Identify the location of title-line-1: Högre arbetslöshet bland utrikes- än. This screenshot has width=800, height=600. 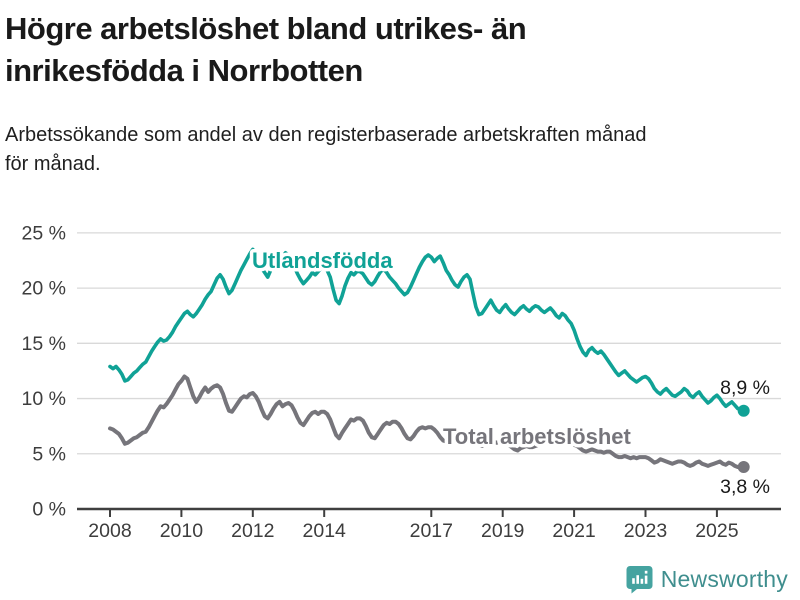
(266, 28).